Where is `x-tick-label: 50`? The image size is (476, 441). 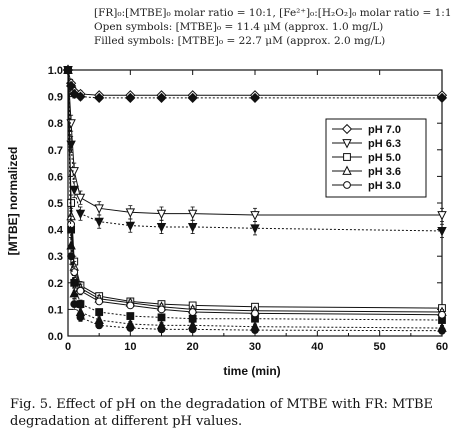 x-tick-label: 50 is located at coordinates (380, 347).